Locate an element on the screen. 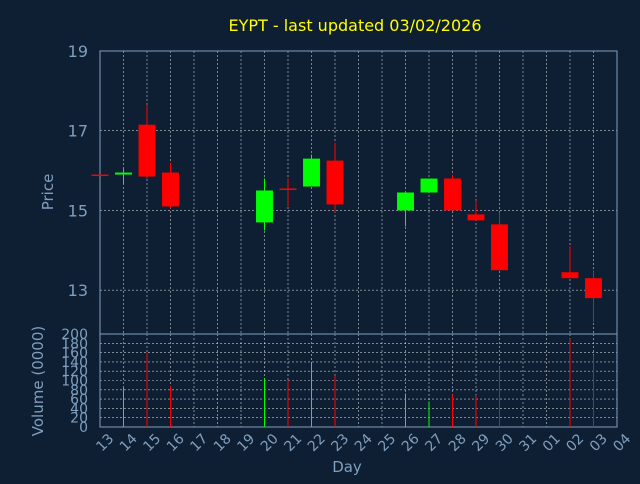  x-tick-label: 03 is located at coordinates (599, 443).